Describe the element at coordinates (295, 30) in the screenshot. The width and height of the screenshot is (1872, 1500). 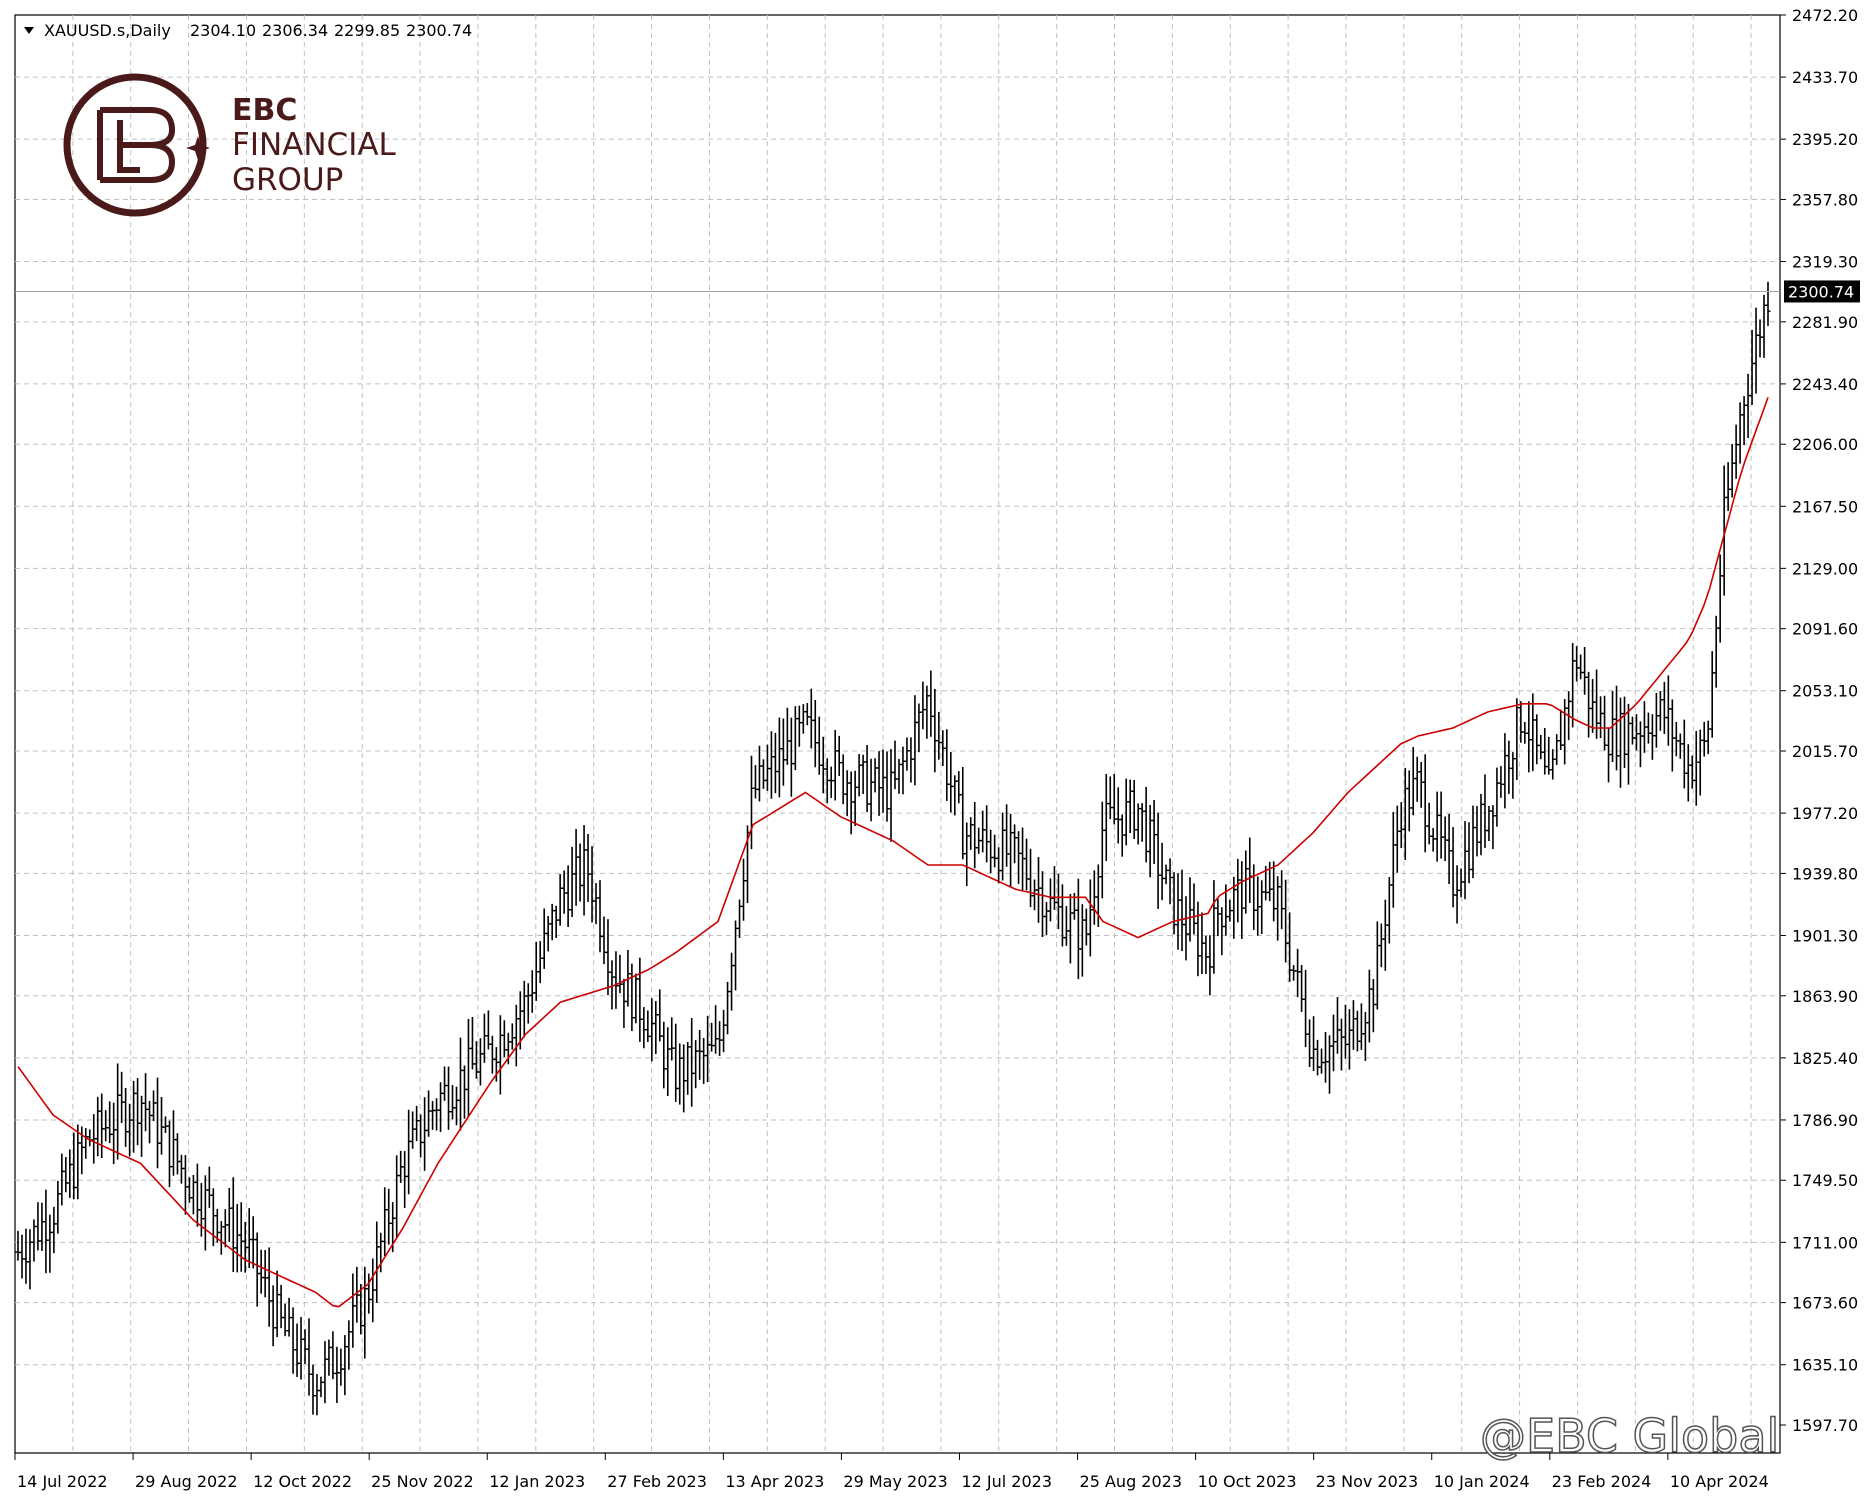
I see `header-high: 2306.34` at that location.